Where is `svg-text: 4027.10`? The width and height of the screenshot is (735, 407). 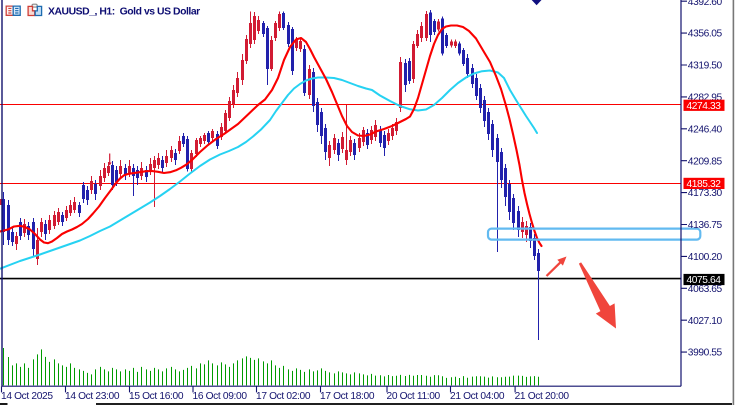
svg-text: 4027.10 is located at coordinates (705, 321).